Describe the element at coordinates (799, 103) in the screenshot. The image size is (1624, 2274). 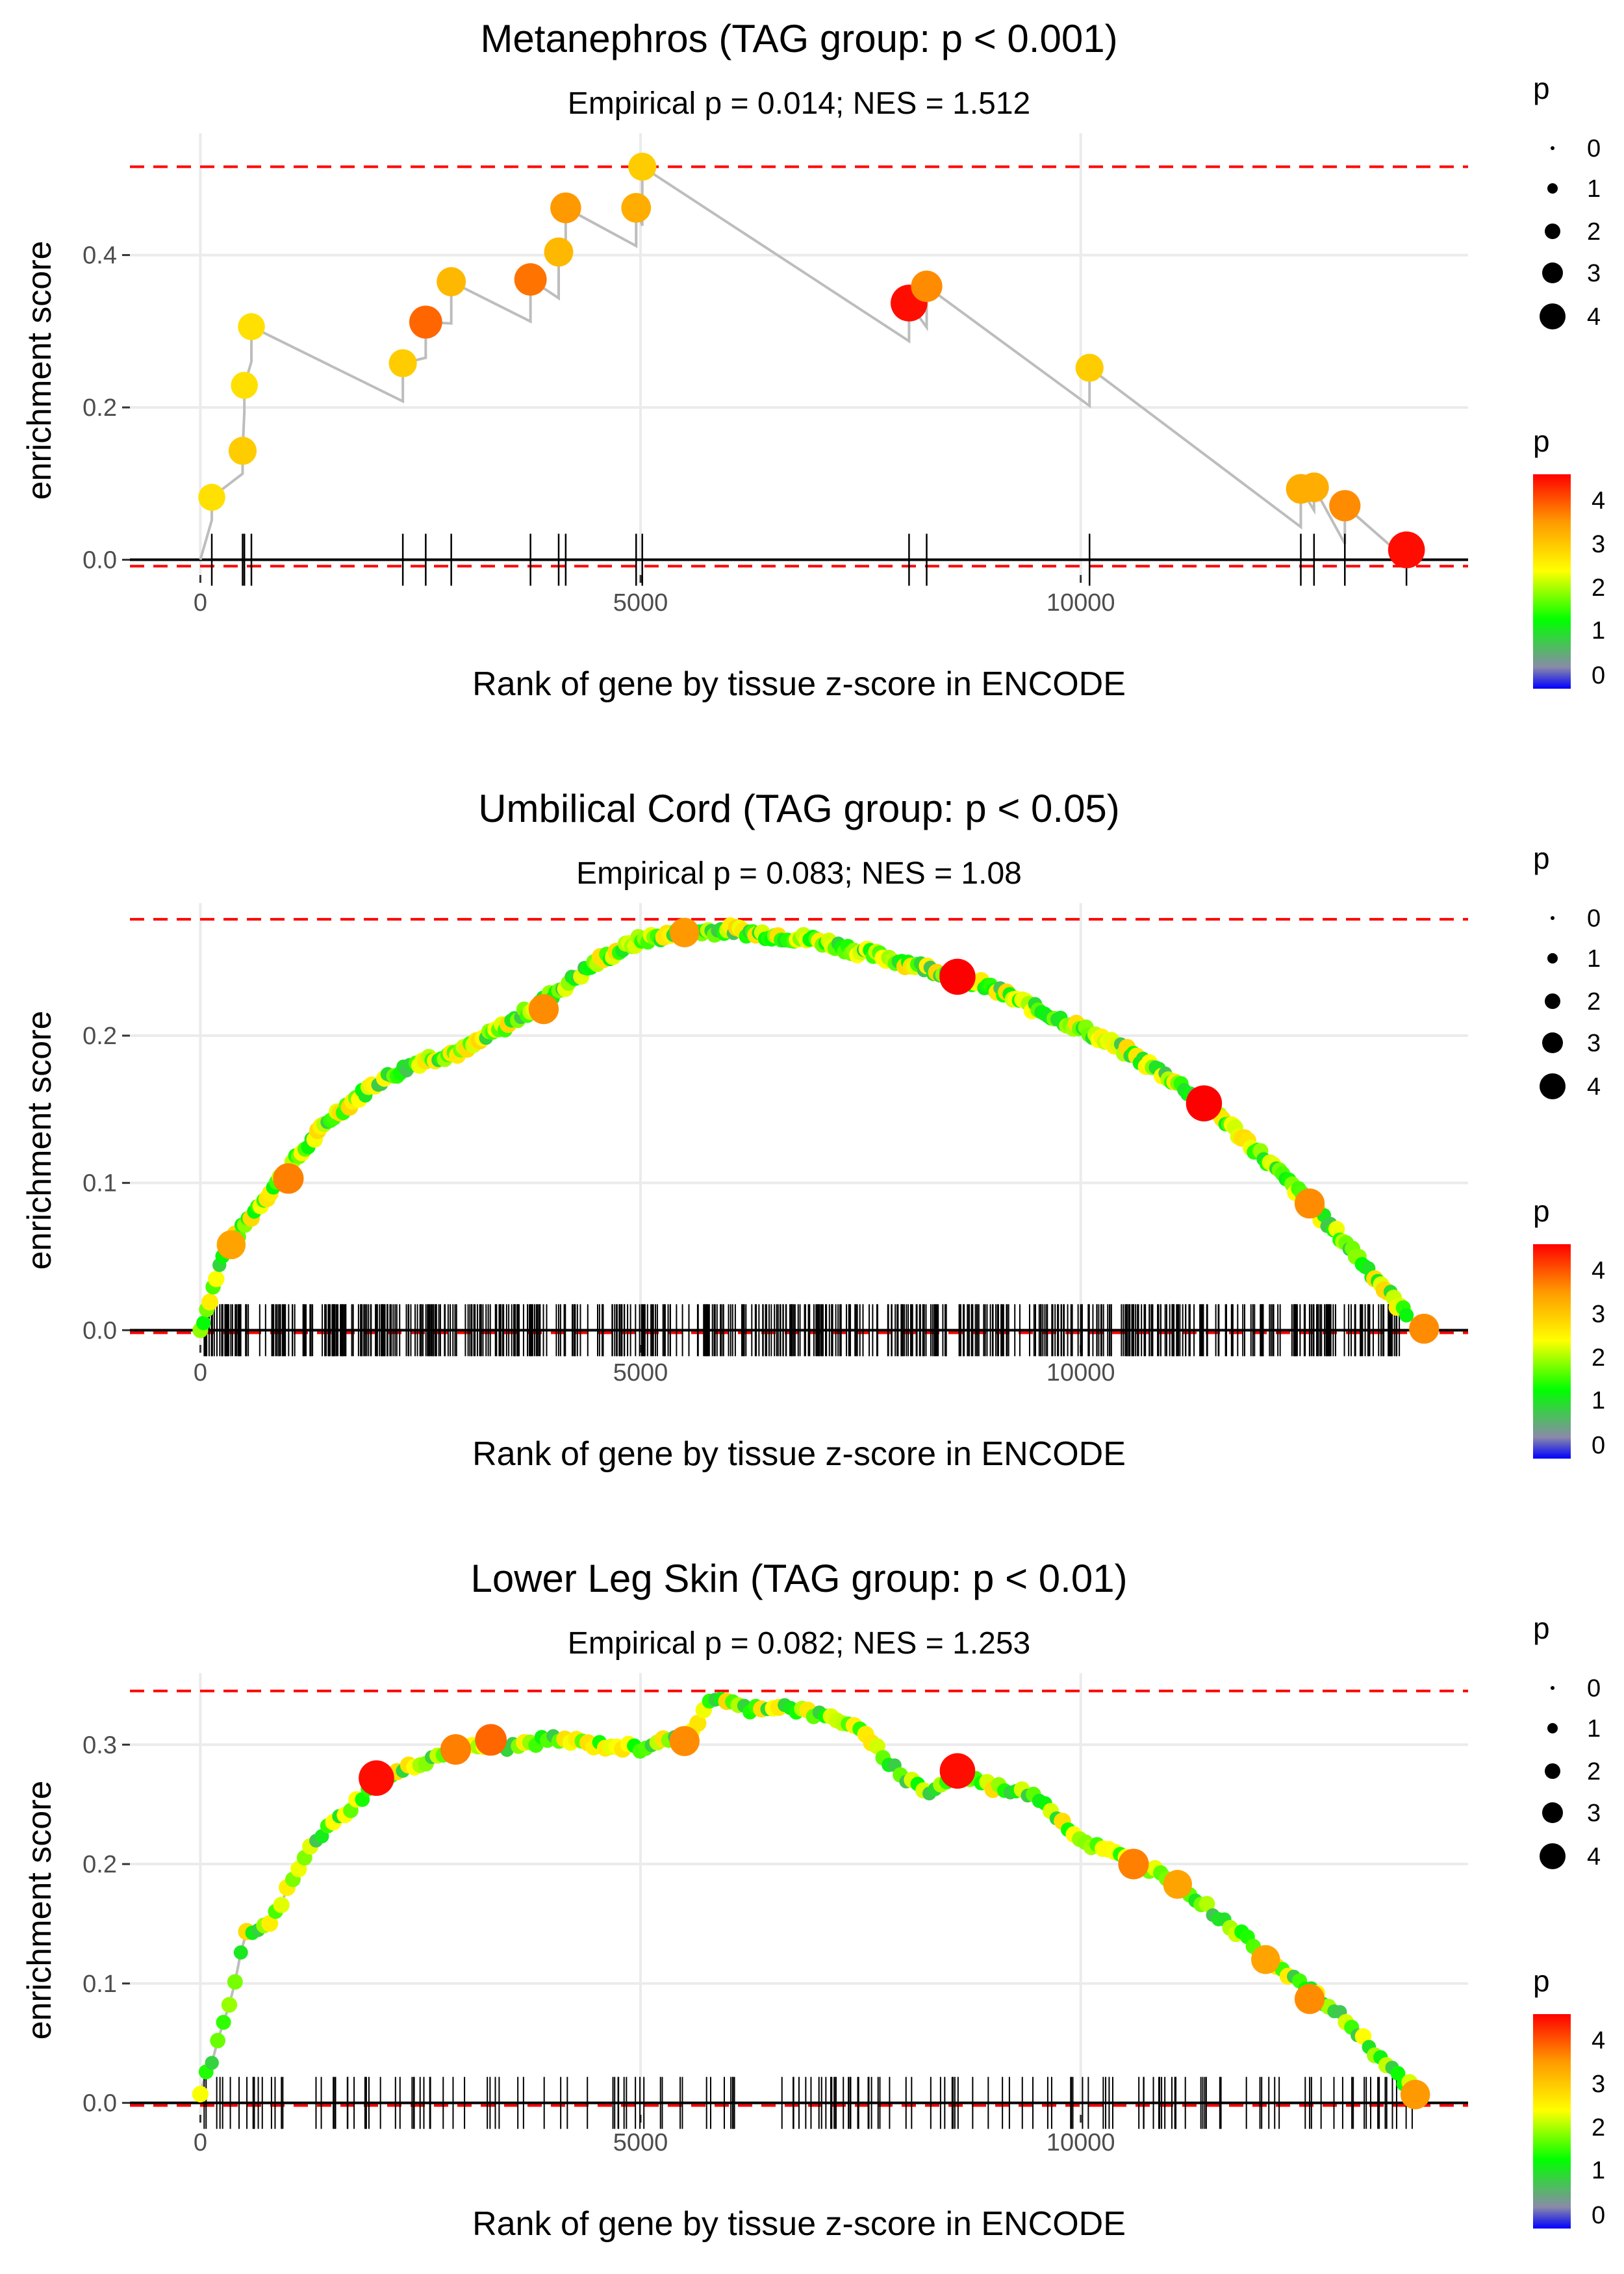
I see `panel-subtitle: Empirical p = 0.014; NES = 1.512` at that location.